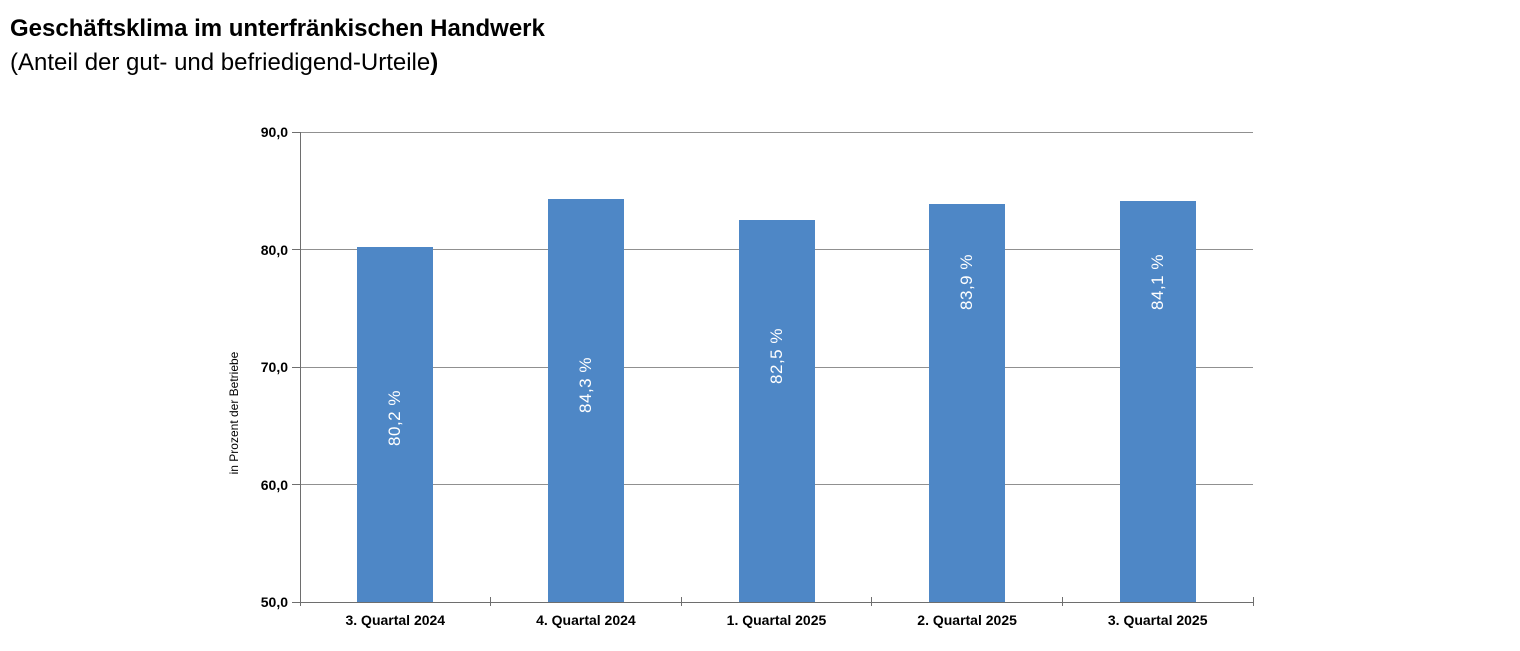 The height and width of the screenshot is (651, 1520). I want to click on y-tick-label: 90,0, so click(274, 132).